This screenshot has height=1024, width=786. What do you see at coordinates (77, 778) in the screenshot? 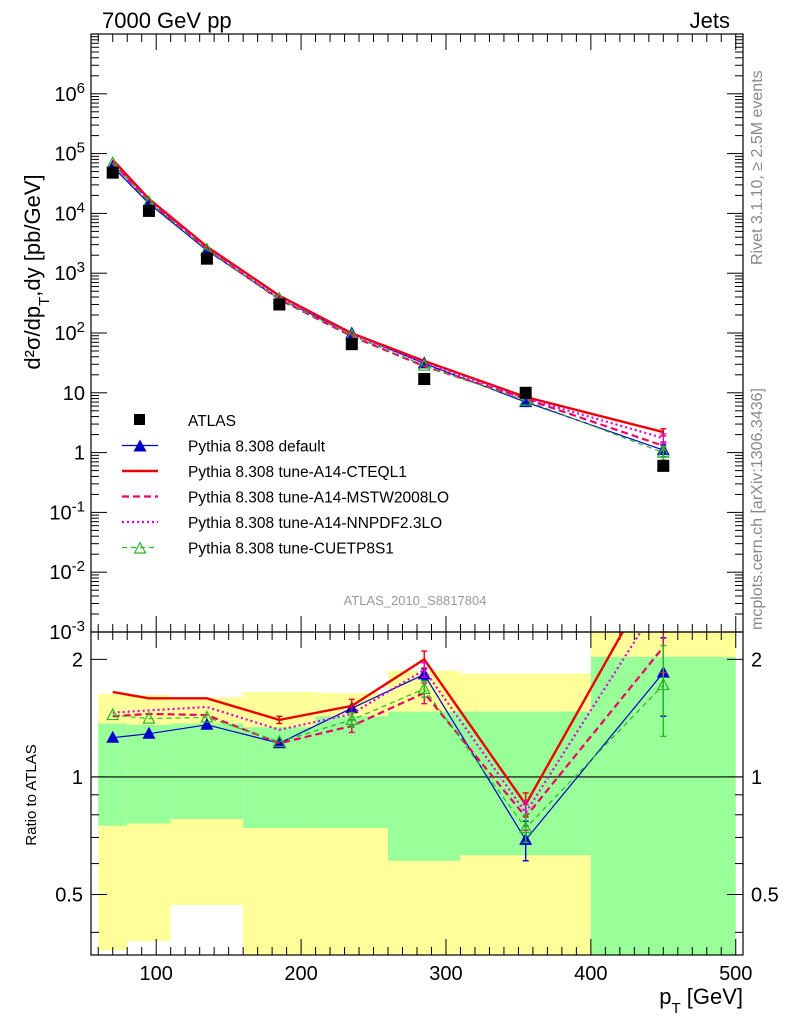
I see `ratio-y-tick-label: 1` at bounding box center [77, 778].